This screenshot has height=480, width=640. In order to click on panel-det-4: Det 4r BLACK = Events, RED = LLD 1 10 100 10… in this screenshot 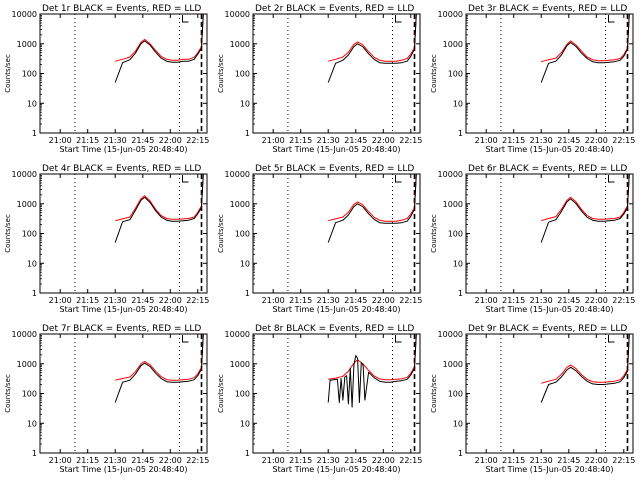, I will do `click(106, 239)`.